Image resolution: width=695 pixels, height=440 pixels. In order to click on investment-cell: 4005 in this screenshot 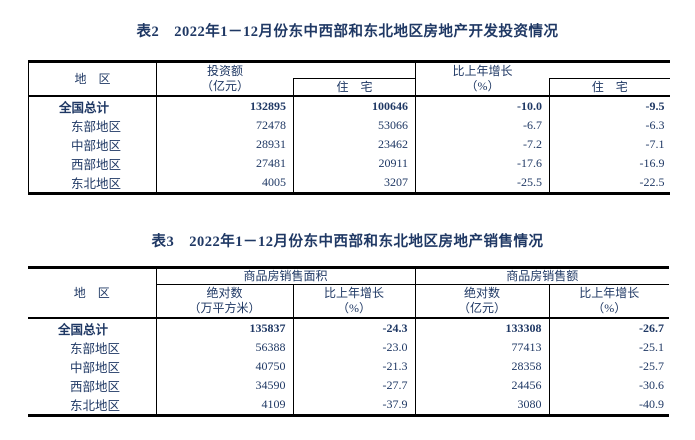, I will do `click(225, 182)`.